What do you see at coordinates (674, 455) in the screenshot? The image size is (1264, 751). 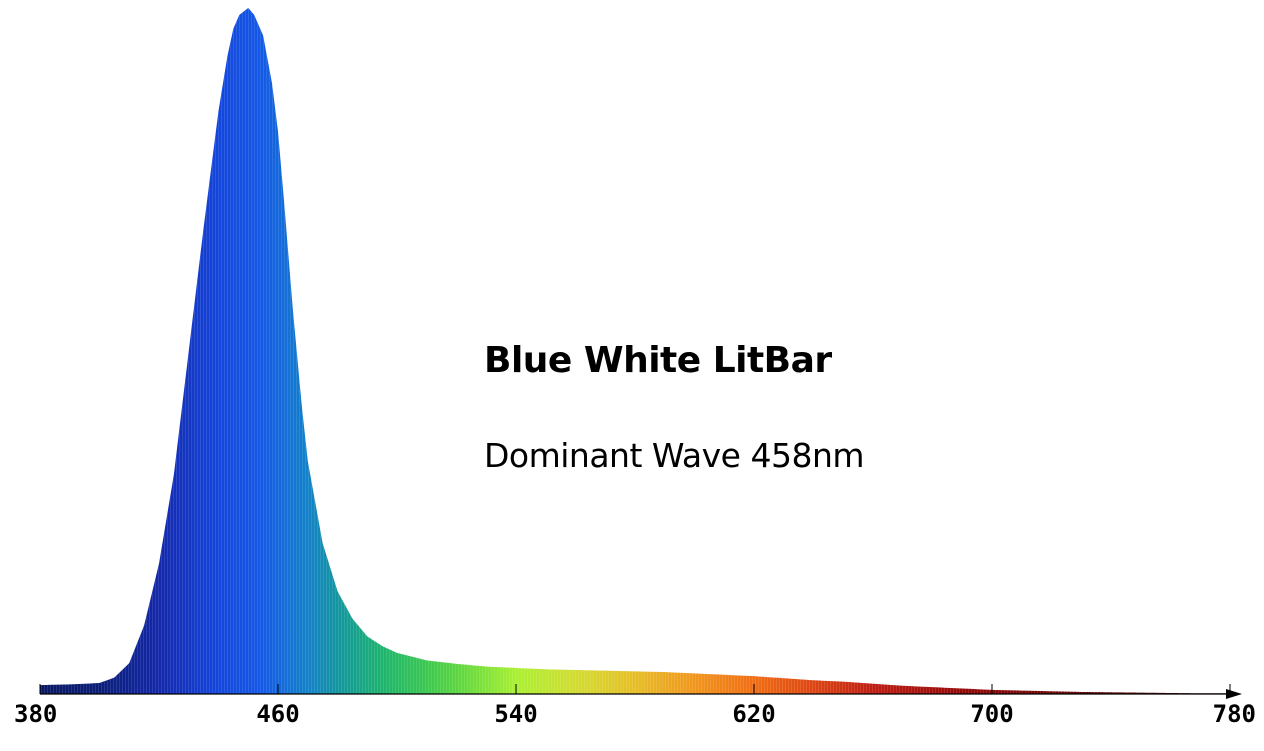 I see `chart-subtitle: Dominant Wave 458nm` at bounding box center [674, 455].